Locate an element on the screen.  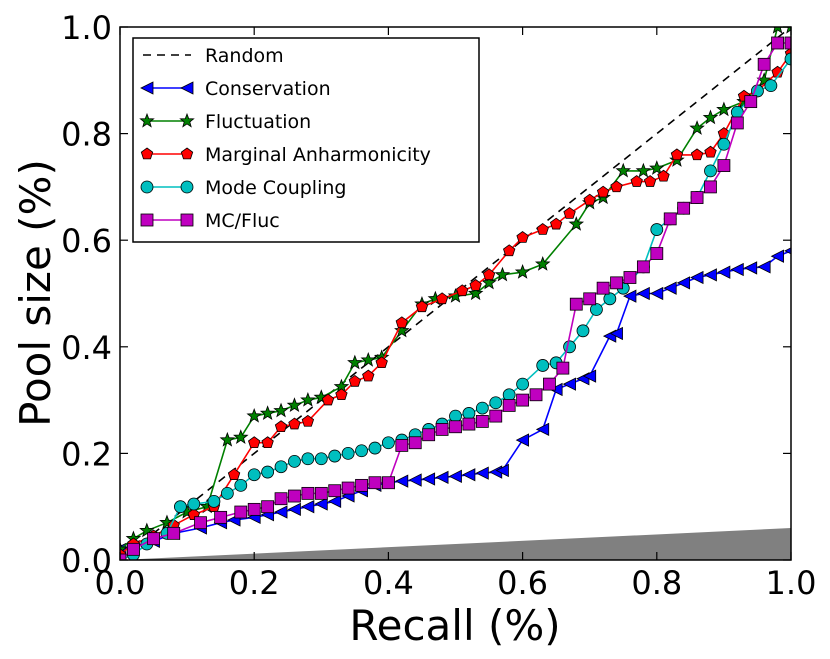
legend-entry-conservation: Conservation is located at coordinates (235, 89).